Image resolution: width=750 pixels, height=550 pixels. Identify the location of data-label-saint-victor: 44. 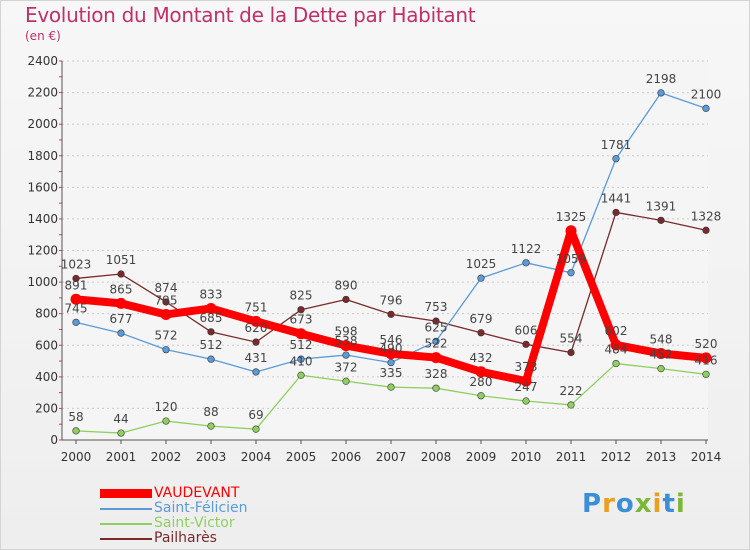
(120, 419).